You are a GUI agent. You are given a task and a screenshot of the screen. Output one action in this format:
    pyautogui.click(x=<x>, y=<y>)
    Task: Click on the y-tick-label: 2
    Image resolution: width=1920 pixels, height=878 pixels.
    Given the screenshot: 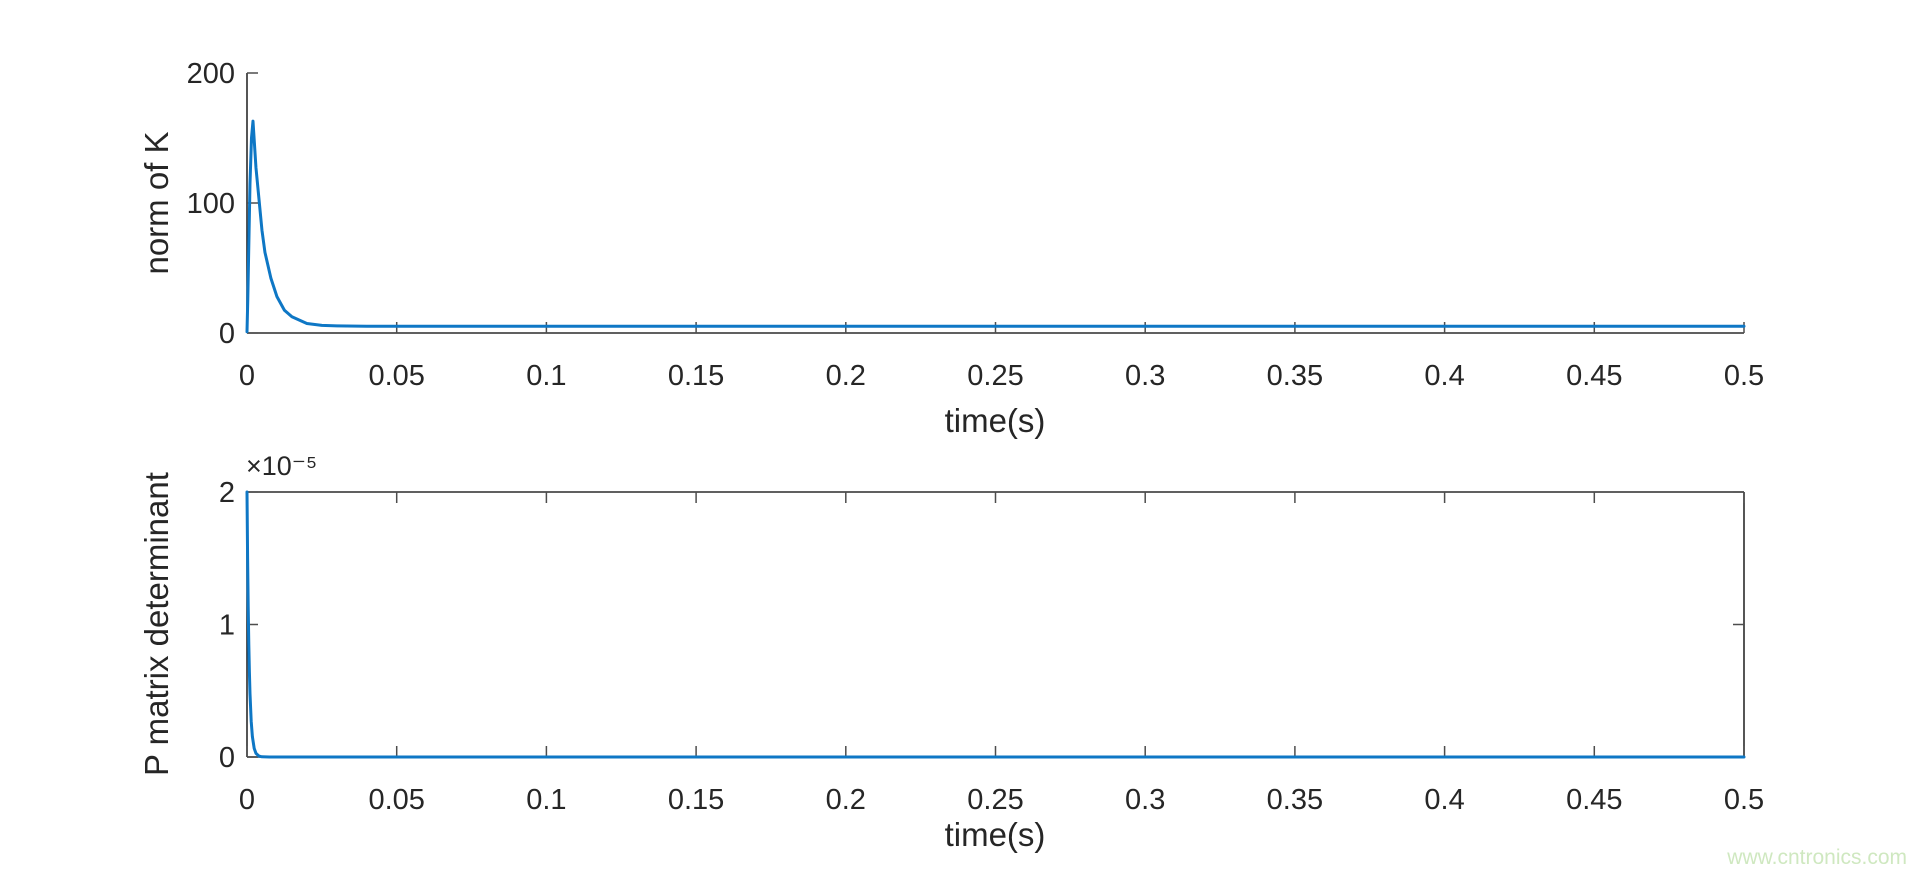 What is the action you would take?
    pyautogui.click(x=227, y=493)
    